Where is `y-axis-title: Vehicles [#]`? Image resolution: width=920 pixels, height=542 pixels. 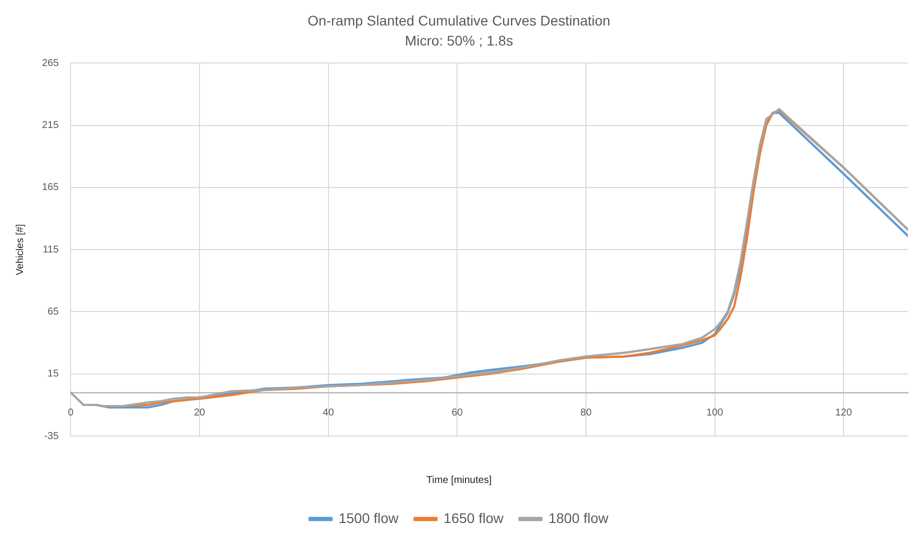
y-axis-title: Vehicles [#] is located at coordinates (20, 250).